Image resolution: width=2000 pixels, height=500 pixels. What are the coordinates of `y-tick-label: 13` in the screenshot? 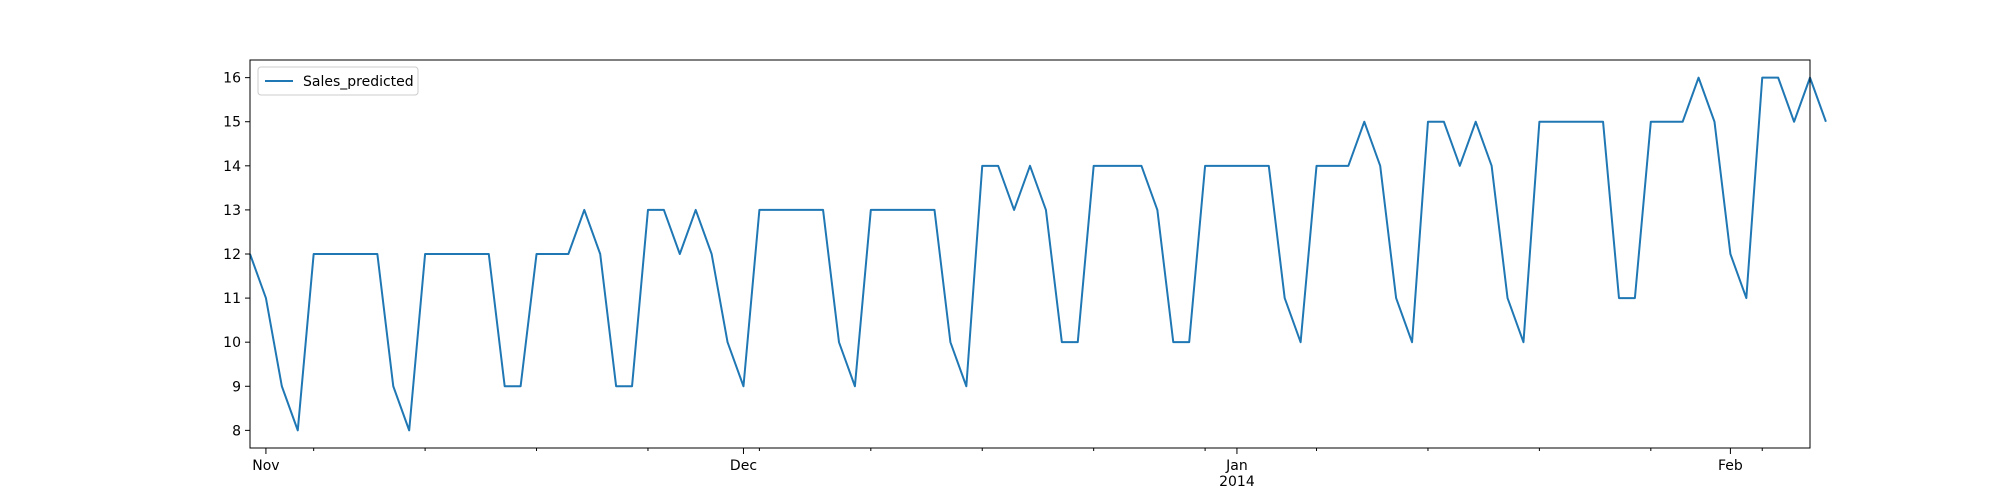 It's located at (232, 211).